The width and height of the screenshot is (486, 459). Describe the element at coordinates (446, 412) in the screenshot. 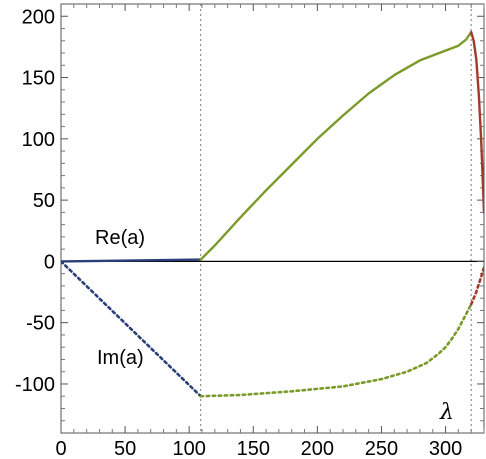

I see `x-axis-label: λ` at that location.